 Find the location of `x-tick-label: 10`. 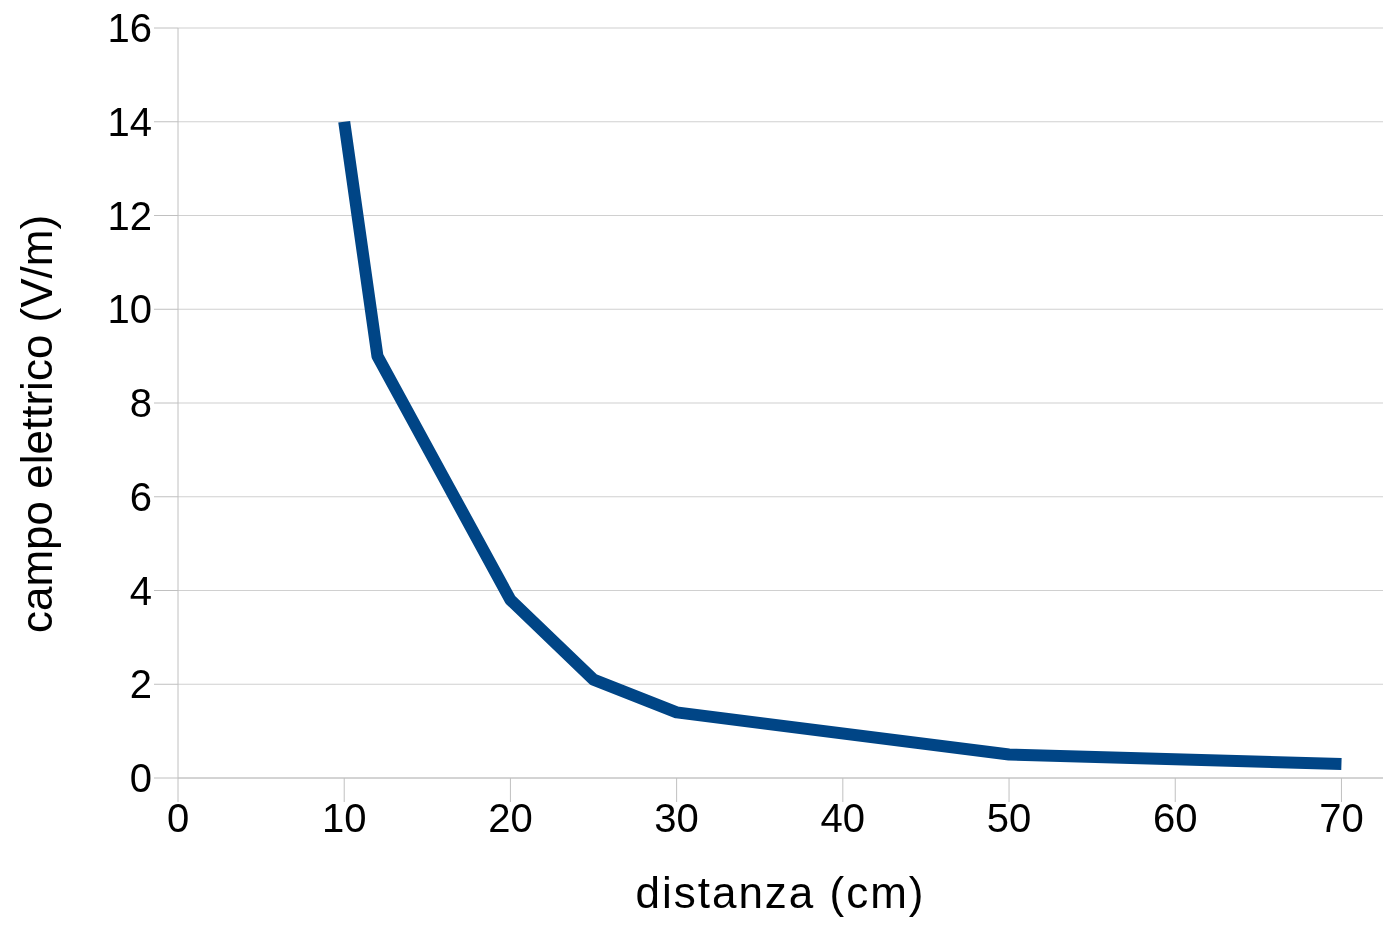

x-tick-label: 10 is located at coordinates (344, 818).